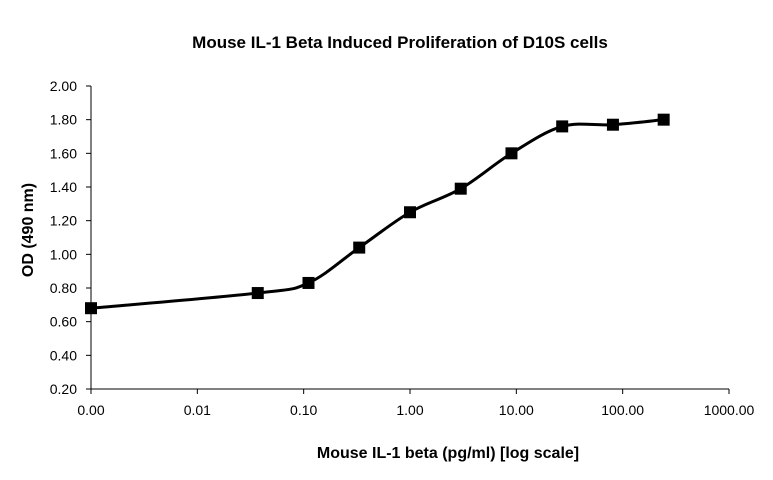 Image resolution: width=773 pixels, height=480 pixels. Describe the element at coordinates (197, 410) in the screenshot. I see `x-tick-label: 0.01` at that location.